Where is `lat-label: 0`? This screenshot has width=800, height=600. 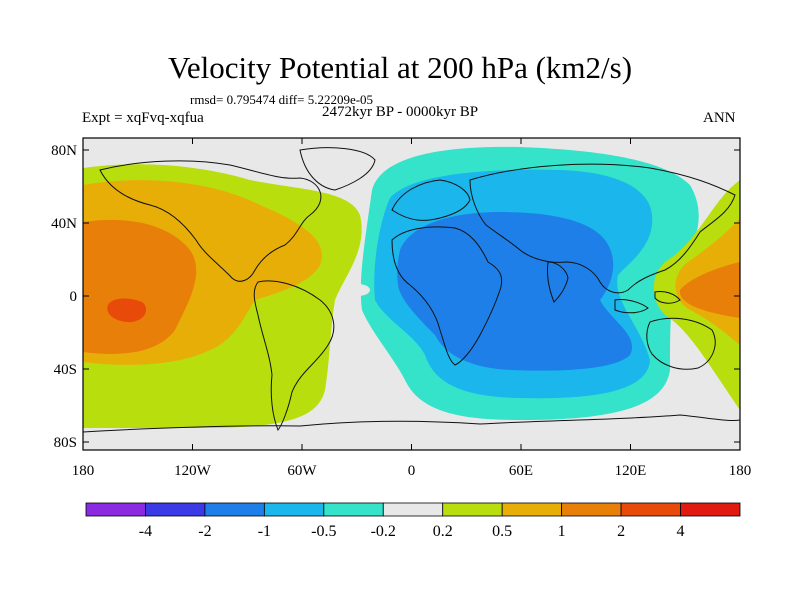
lat-label: 0 is located at coordinates (74, 297).